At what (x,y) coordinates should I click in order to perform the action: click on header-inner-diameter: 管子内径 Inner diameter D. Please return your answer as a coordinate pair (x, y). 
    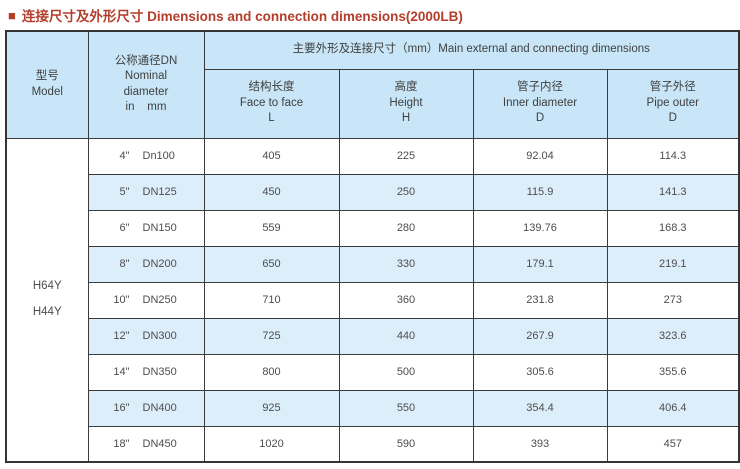
    Looking at the image, I should click on (540, 103).